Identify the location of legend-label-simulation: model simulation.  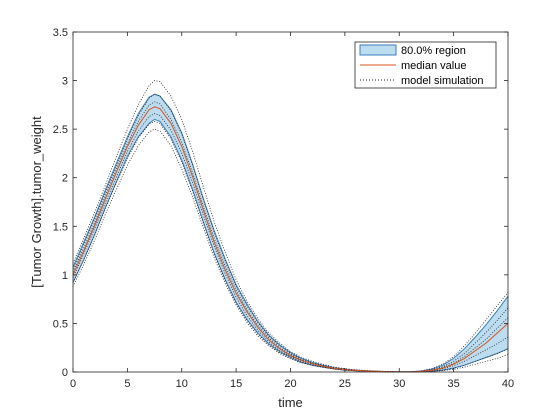
(442, 81).